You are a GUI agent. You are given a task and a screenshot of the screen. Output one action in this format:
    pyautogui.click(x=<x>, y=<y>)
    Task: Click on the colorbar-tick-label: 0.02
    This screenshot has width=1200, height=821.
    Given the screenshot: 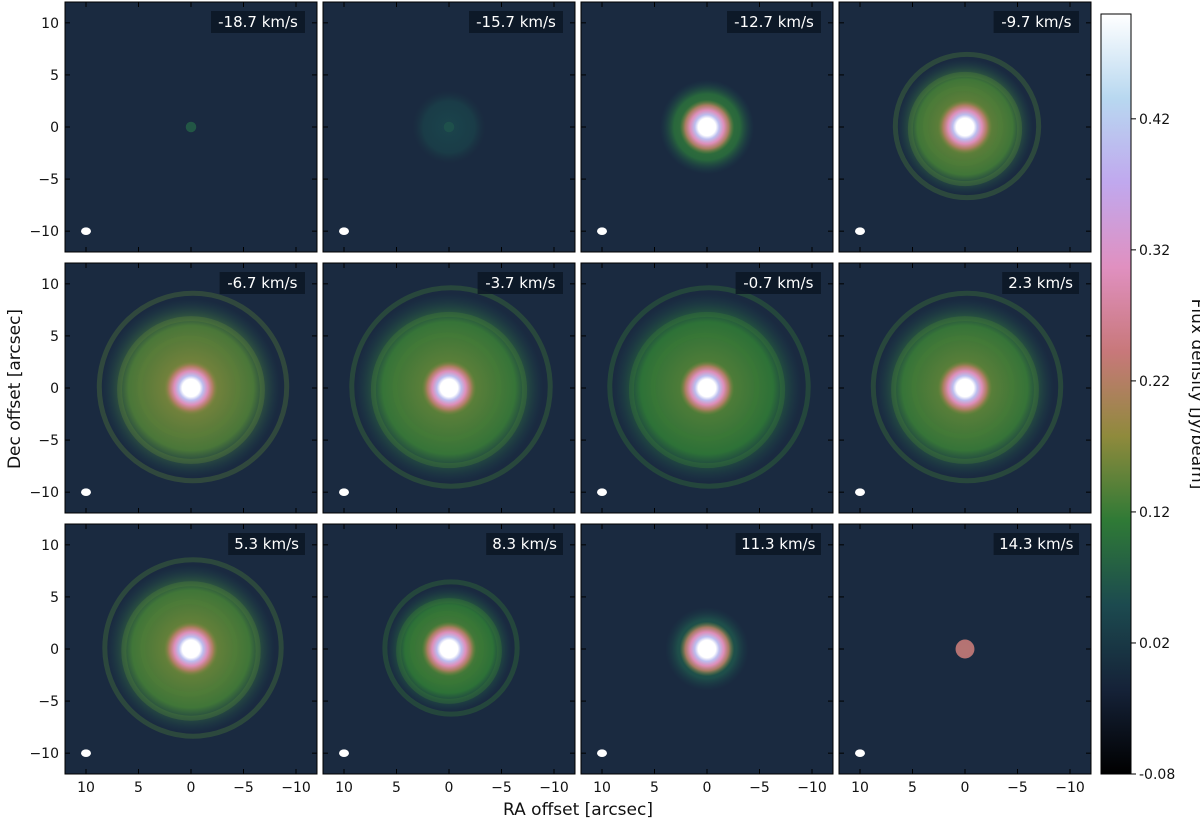 What is the action you would take?
    pyautogui.click(x=1154, y=644)
    